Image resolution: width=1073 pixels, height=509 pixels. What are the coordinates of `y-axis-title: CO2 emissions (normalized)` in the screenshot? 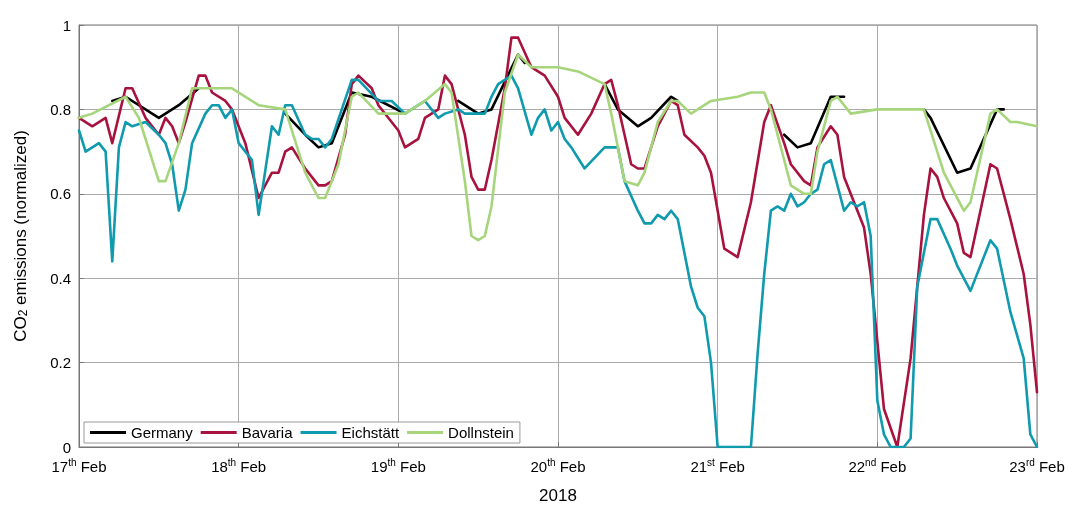 It's located at (20, 236).